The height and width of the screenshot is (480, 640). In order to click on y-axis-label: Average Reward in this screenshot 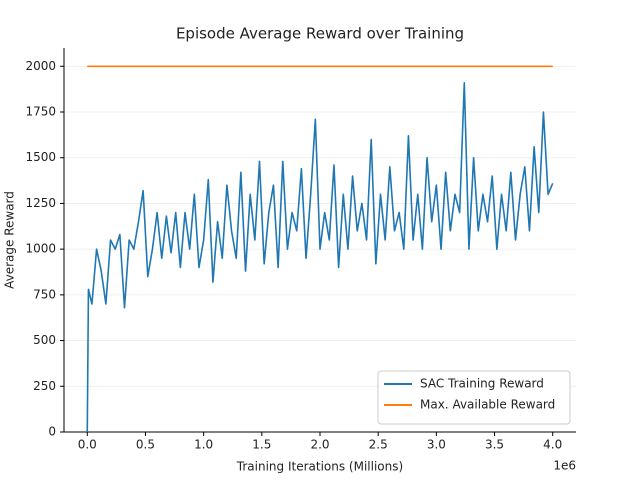, I will do `click(10, 240)`.